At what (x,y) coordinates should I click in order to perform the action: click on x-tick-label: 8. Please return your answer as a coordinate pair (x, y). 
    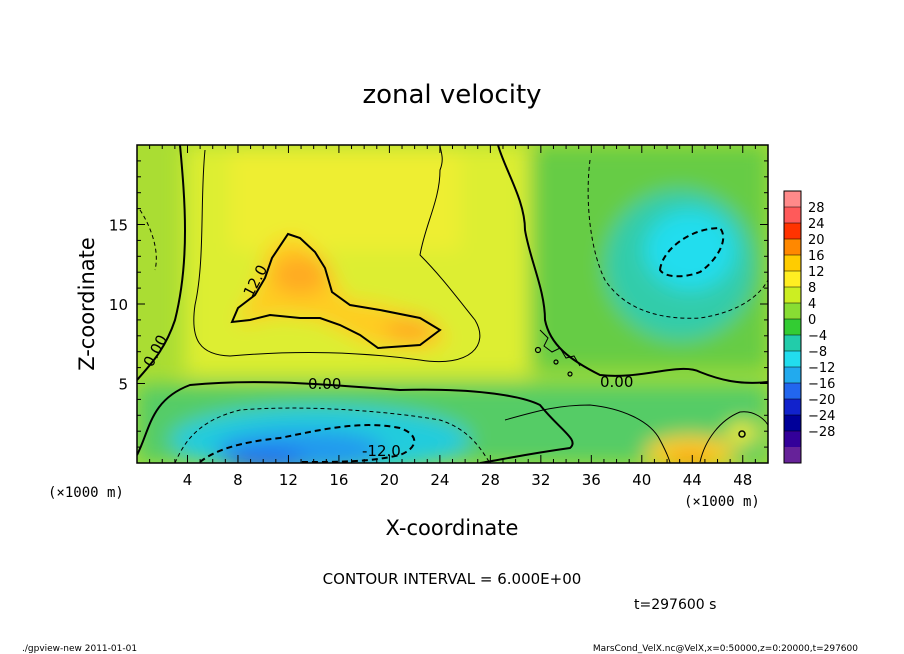
    Looking at the image, I should click on (238, 480).